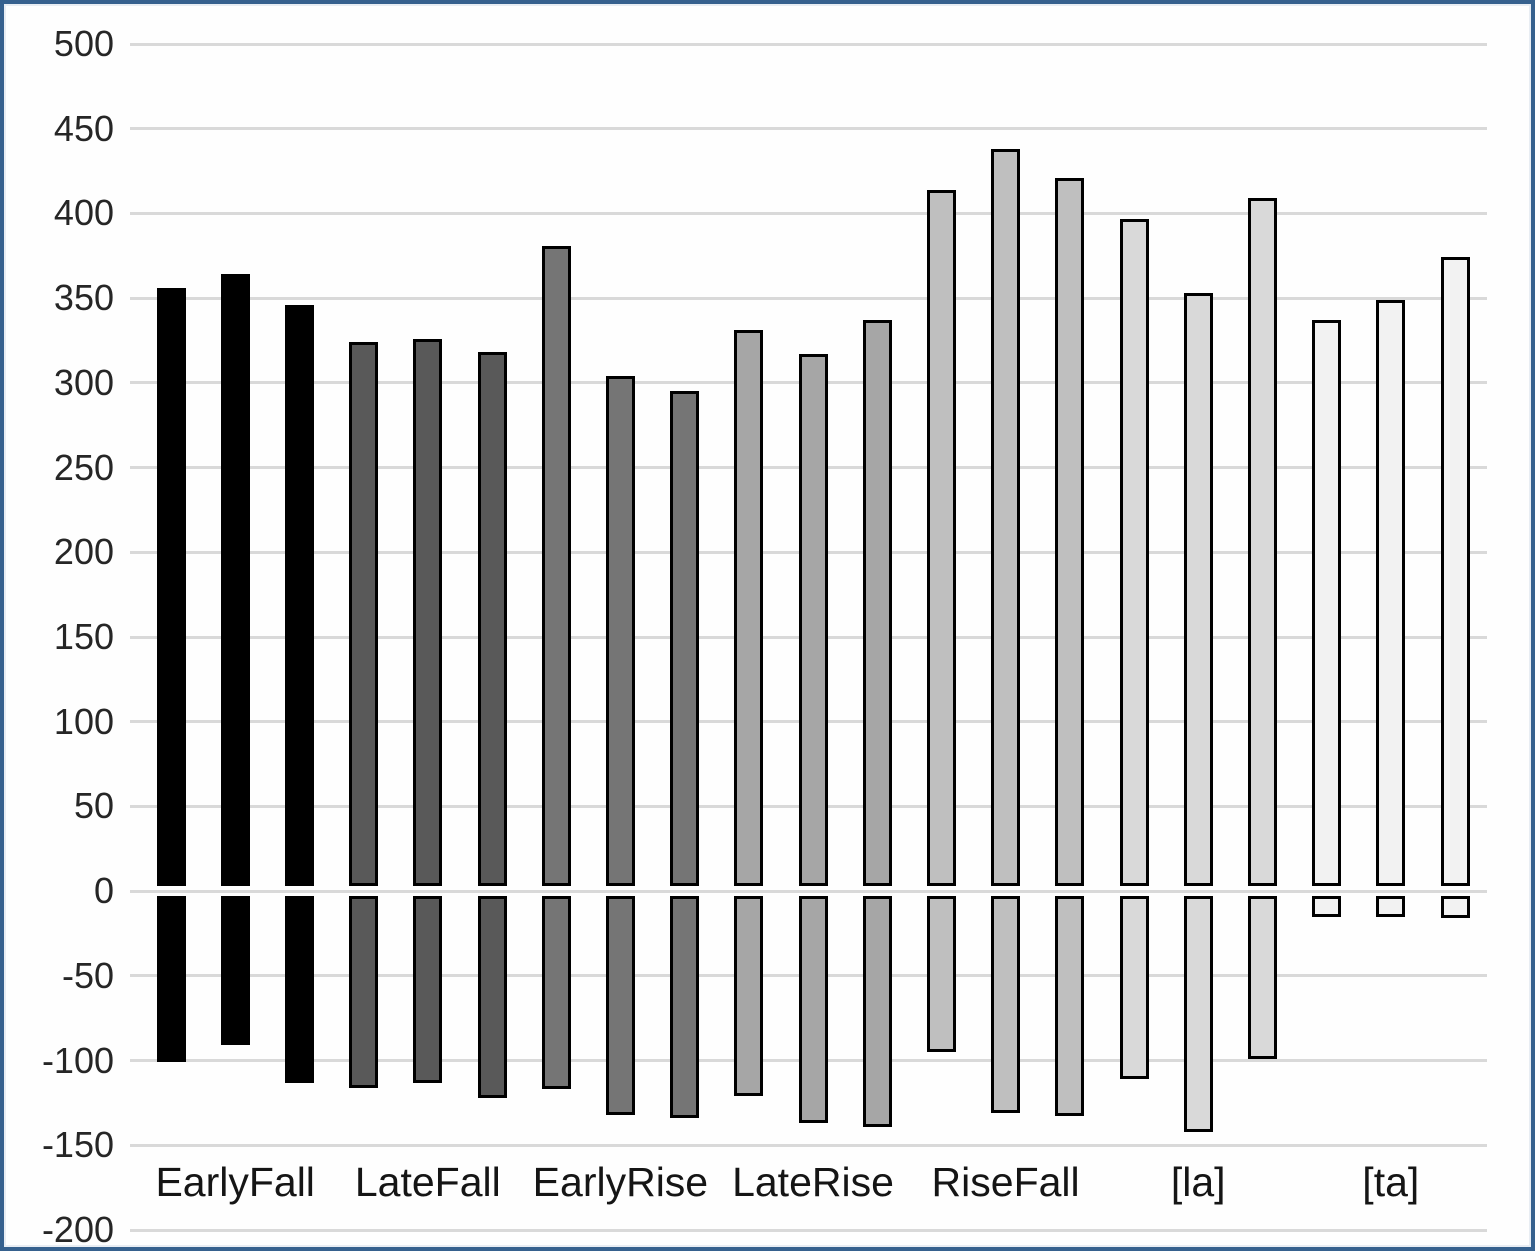 The width and height of the screenshot is (1535, 1251). I want to click on category-label: RiseFall, so click(1005, 1182).